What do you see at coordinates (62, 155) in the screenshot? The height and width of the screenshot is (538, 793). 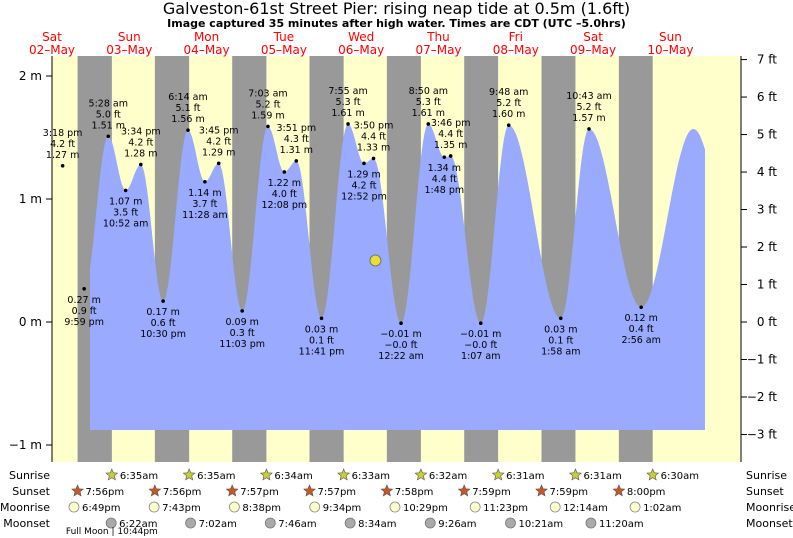 I see `tide-metres-label: 1.27 m` at bounding box center [62, 155].